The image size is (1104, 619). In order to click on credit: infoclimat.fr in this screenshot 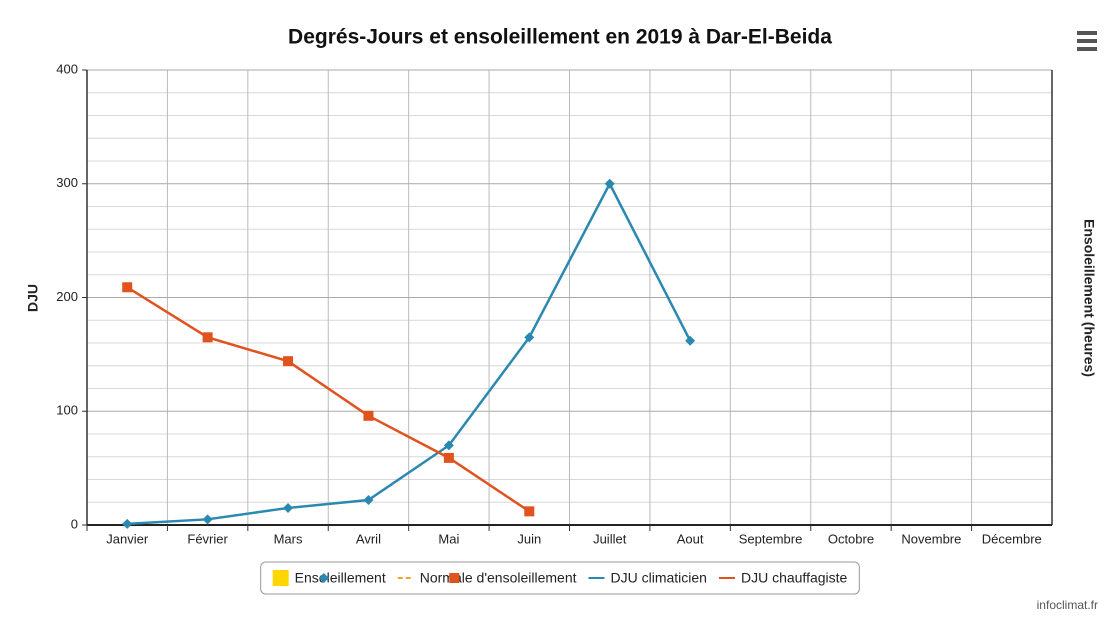, I will do `click(1067, 605)`.